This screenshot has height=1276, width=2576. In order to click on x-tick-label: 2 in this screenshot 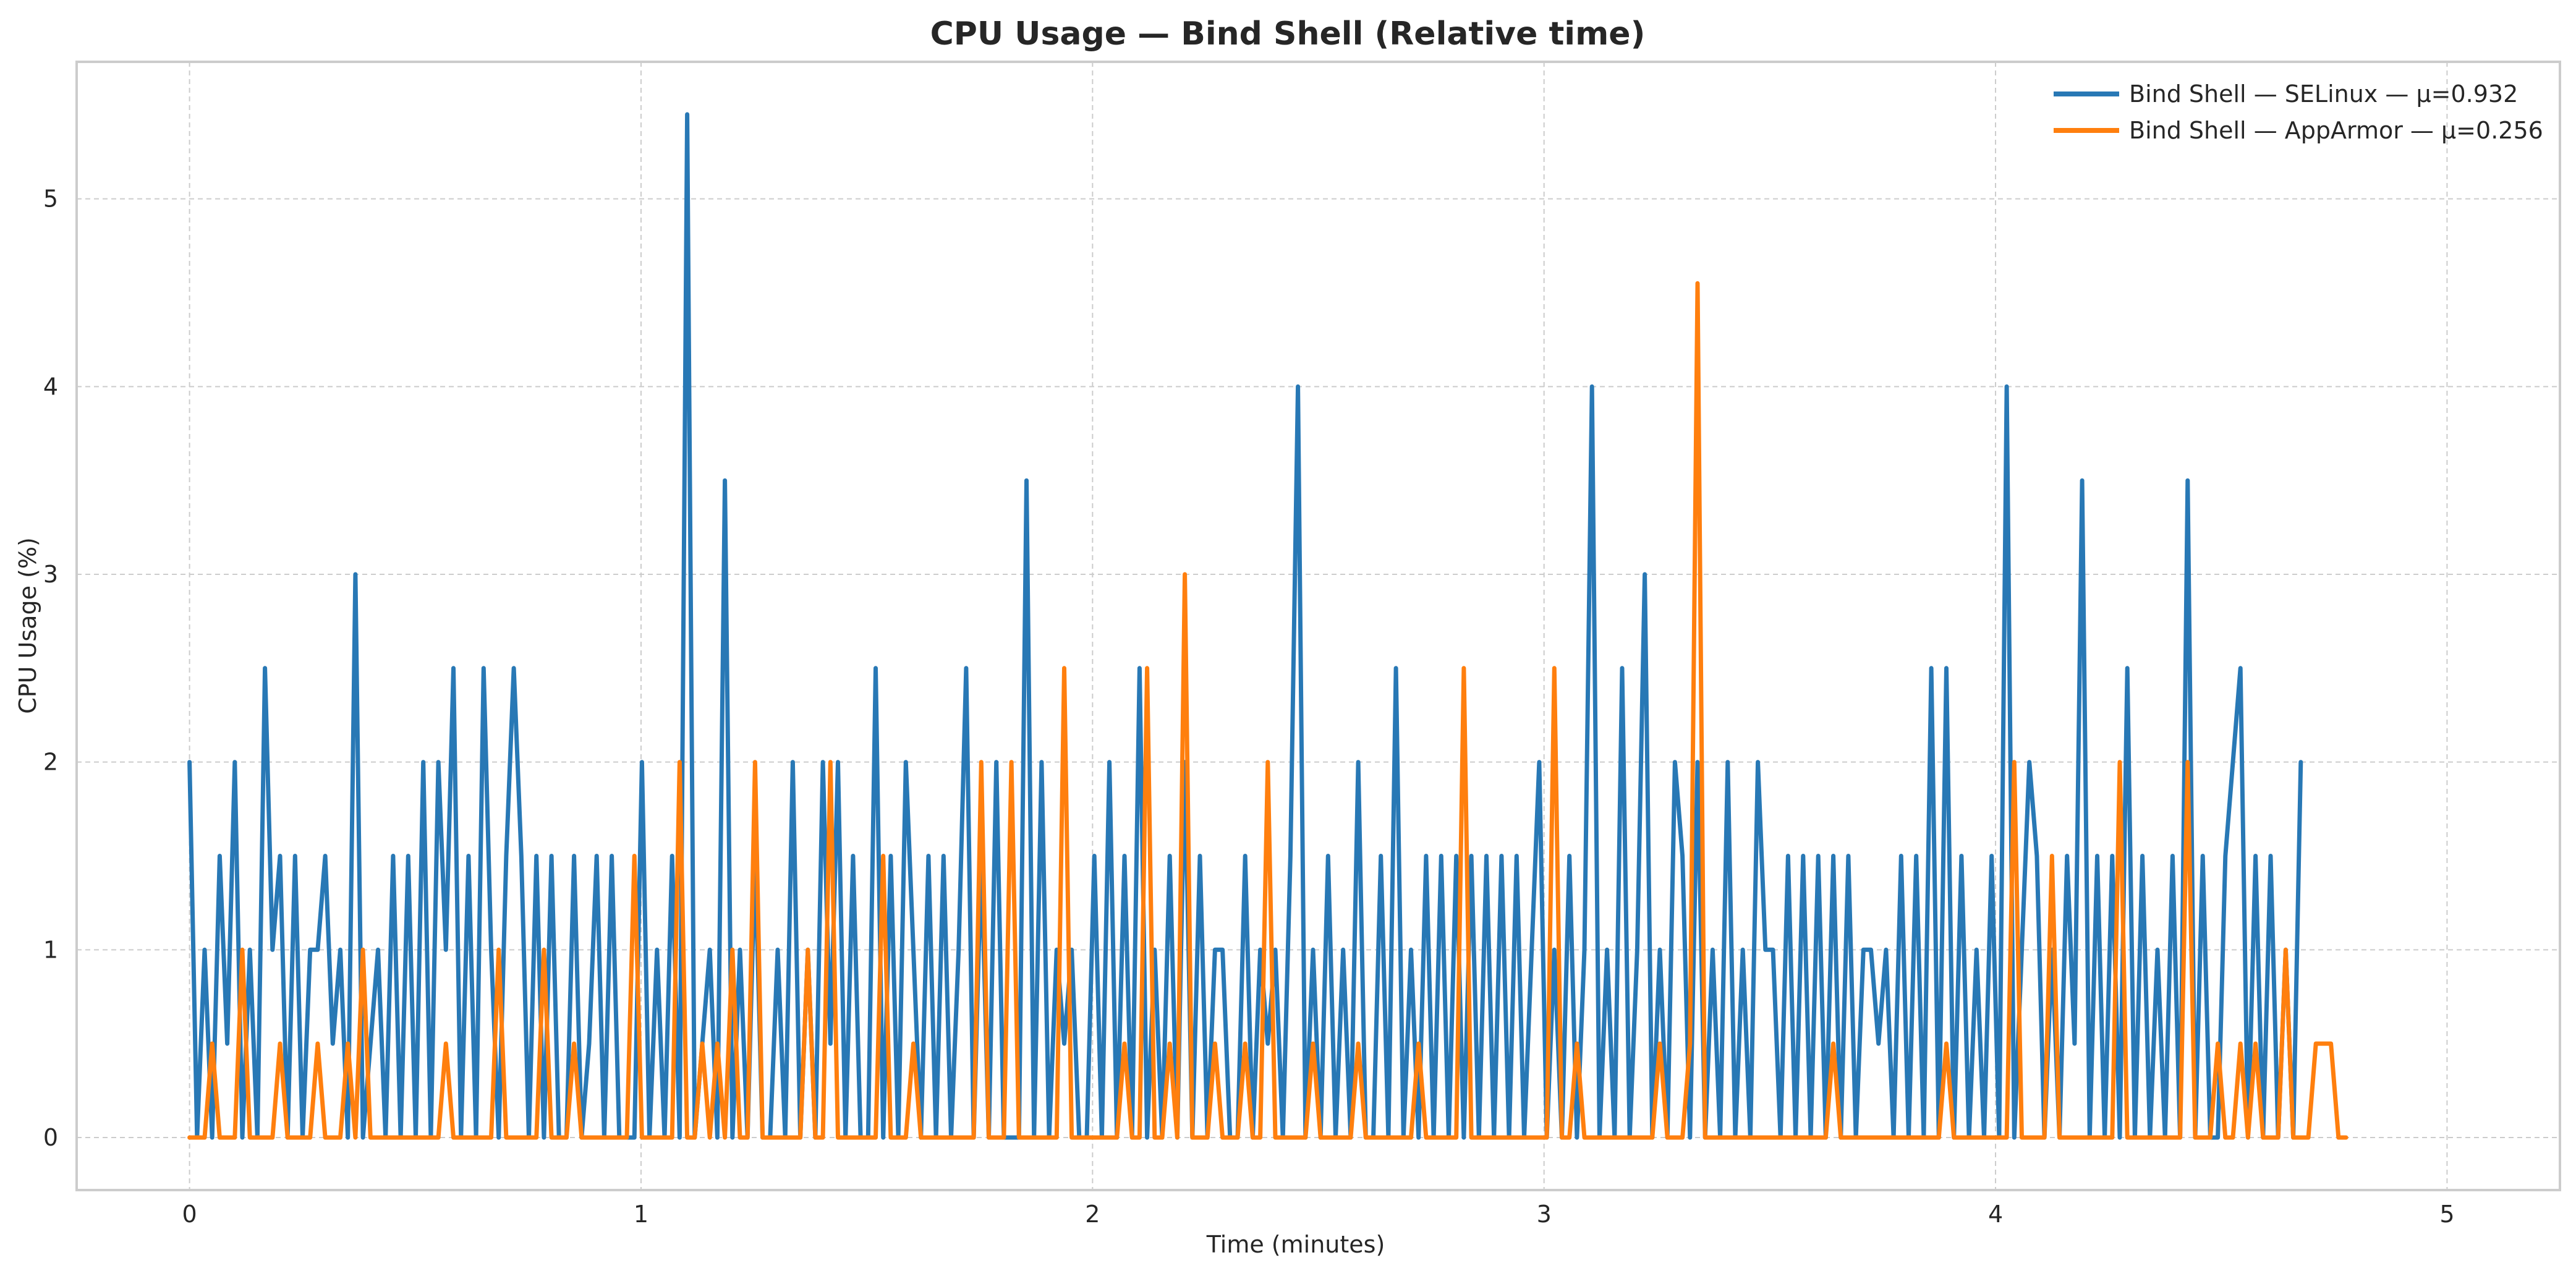, I will do `click(1092, 1214)`.